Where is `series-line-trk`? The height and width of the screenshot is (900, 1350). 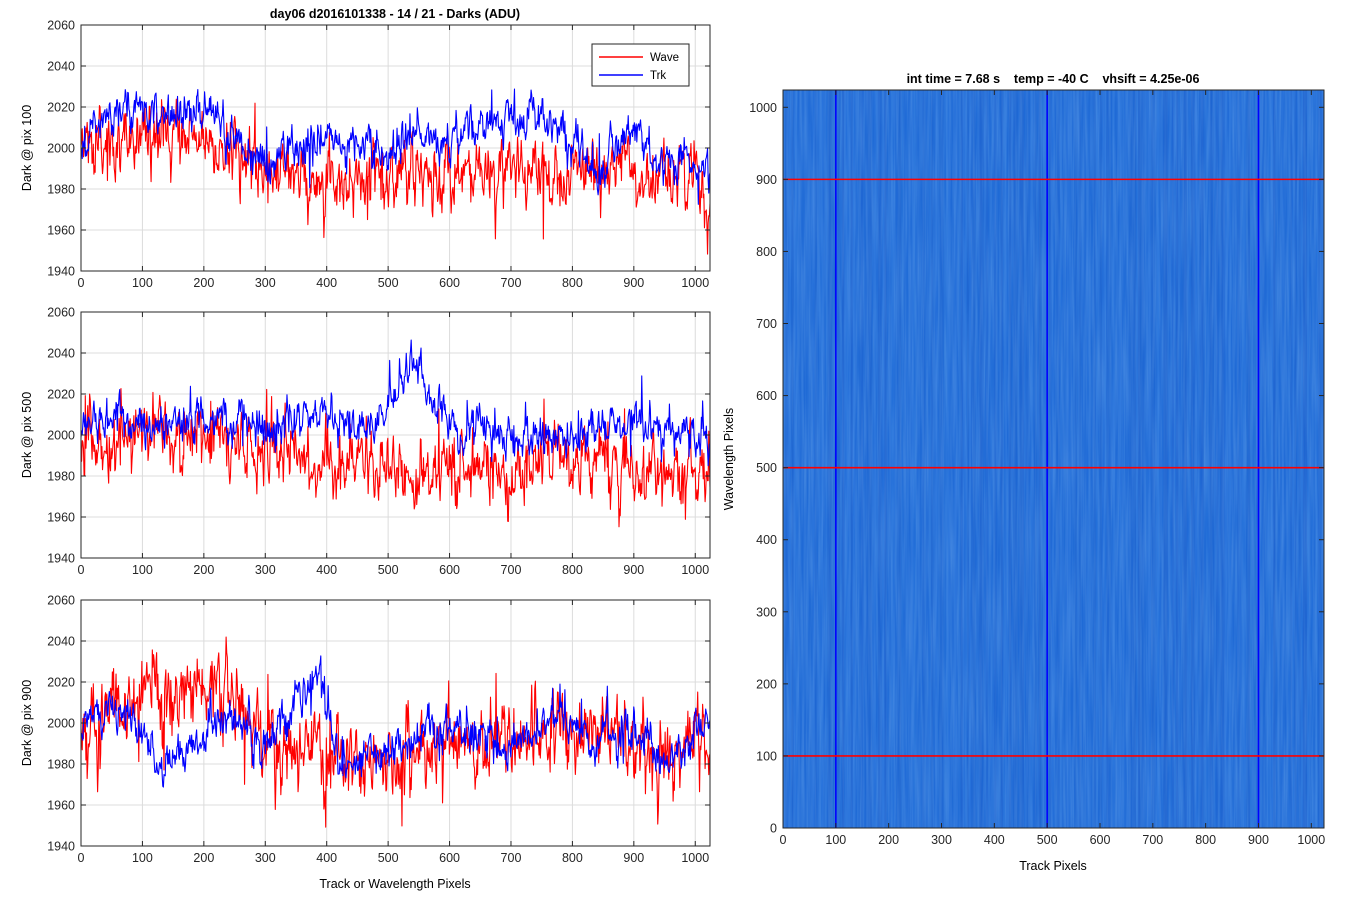
series-line-trk is located at coordinates (395, 721).